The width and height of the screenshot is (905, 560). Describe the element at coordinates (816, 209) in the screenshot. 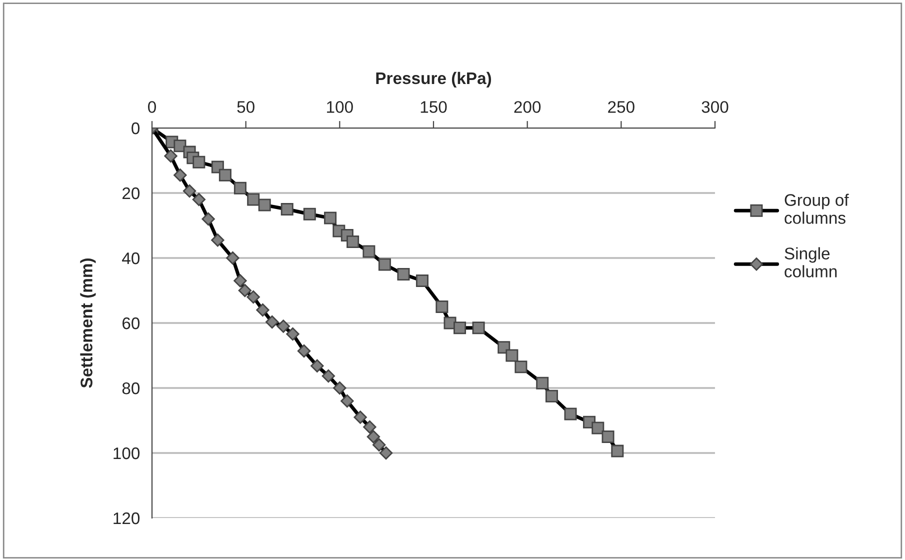

I see `legend-label: Group of columns` at that location.